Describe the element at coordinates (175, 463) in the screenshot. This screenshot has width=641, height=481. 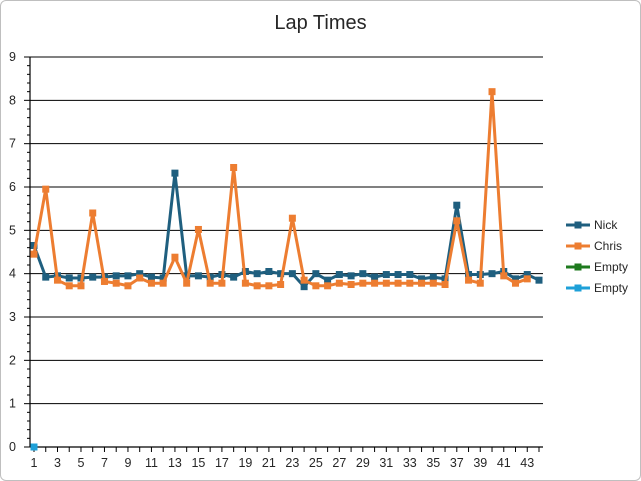
I see `x-tick-label: 13` at that location.